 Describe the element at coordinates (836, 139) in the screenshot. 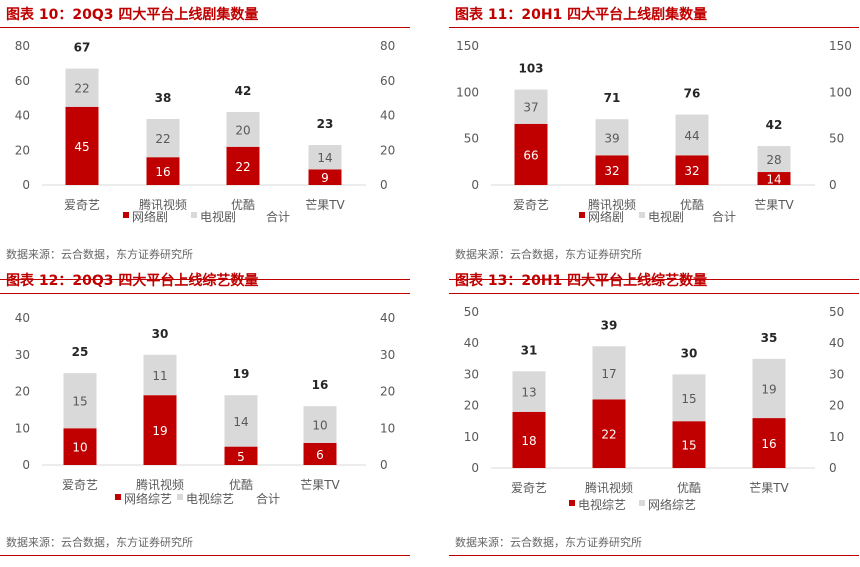

I see `y-tick-label-right: 50` at that location.